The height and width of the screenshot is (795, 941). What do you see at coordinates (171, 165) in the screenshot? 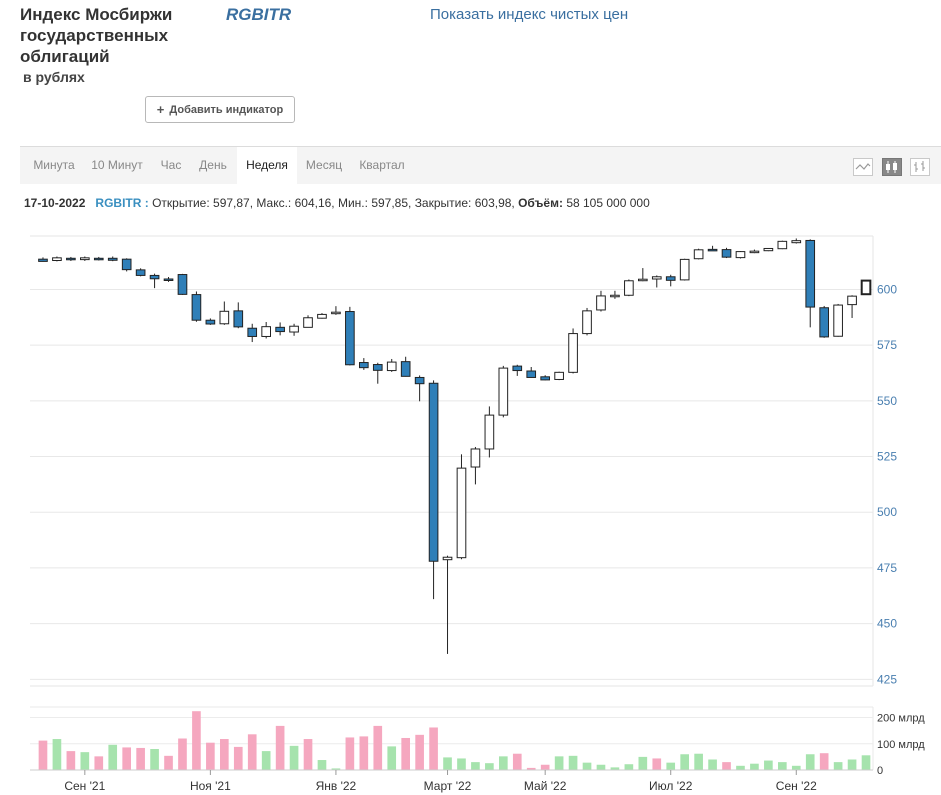
I see `tab-hour: Час` at bounding box center [171, 165].